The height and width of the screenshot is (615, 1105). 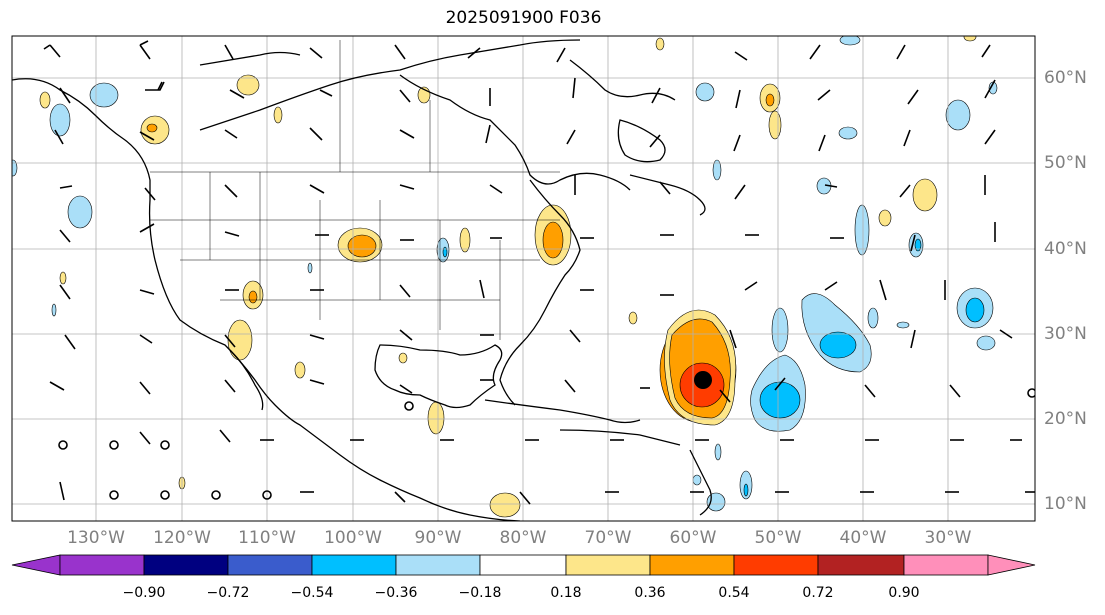 What do you see at coordinates (228, 593) in the screenshot?
I see `colorbar-tick-label: −0.72` at bounding box center [228, 593].